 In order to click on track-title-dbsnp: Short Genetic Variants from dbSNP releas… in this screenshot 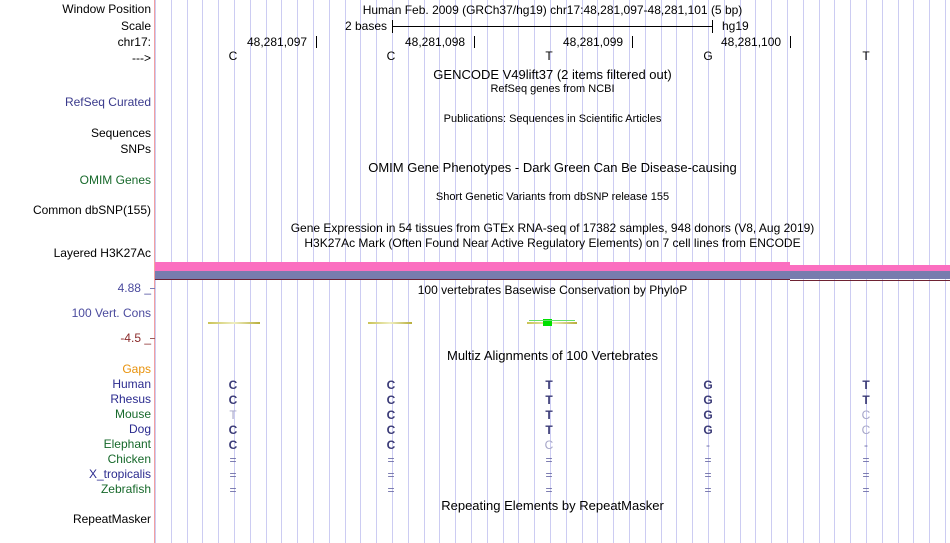, I will do `click(552, 197)`.